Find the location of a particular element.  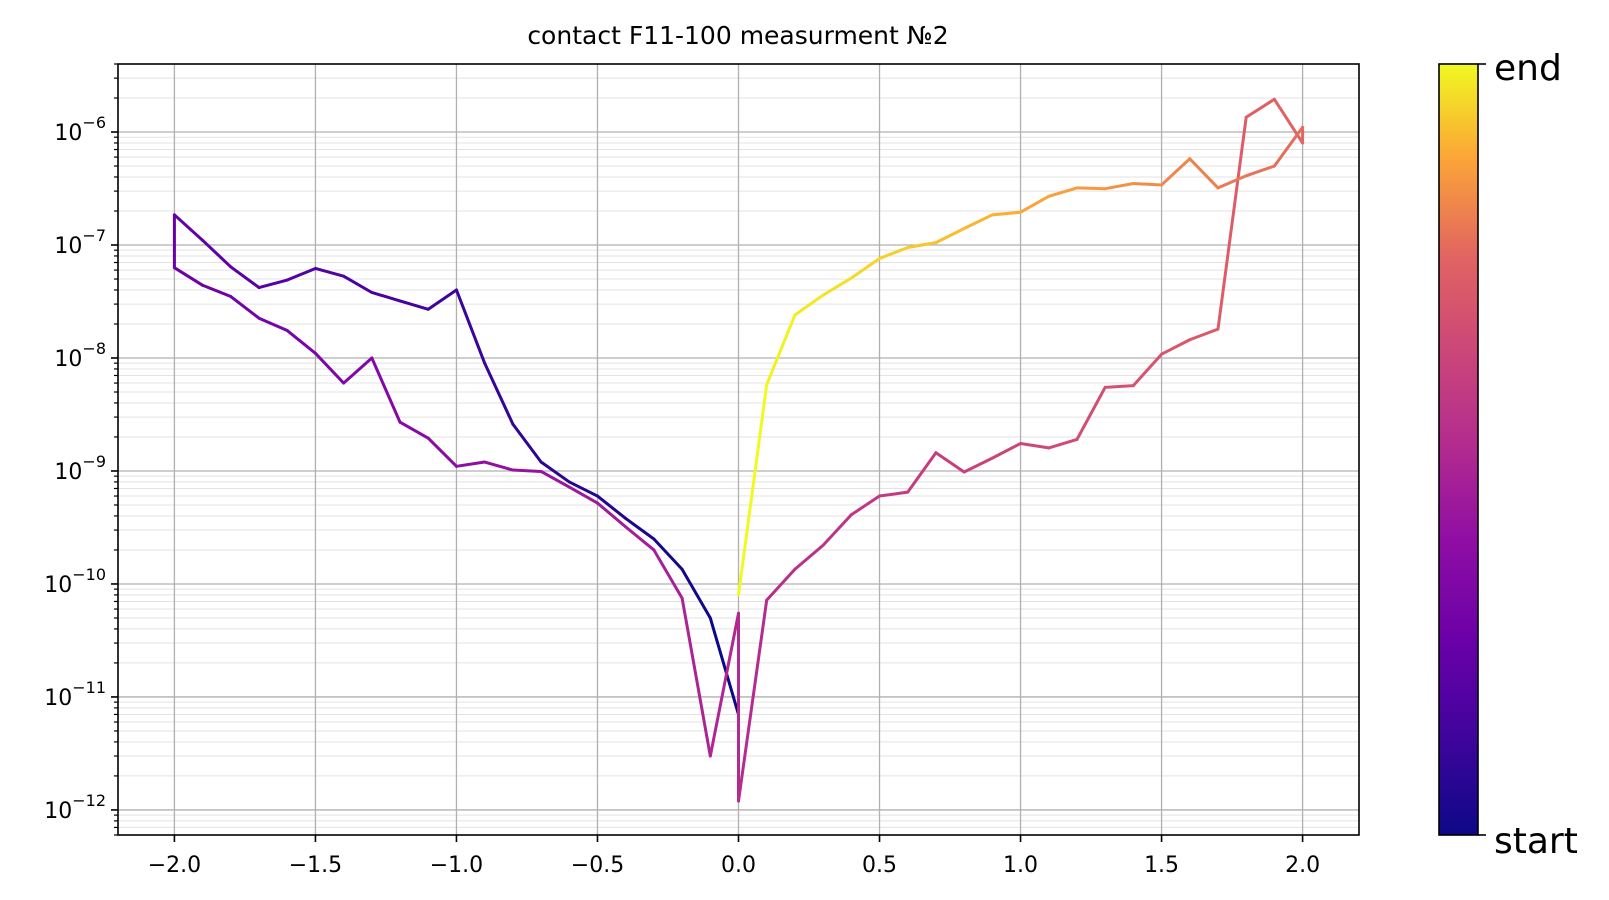

x-tick-label: 1.0 is located at coordinates (1020, 865).